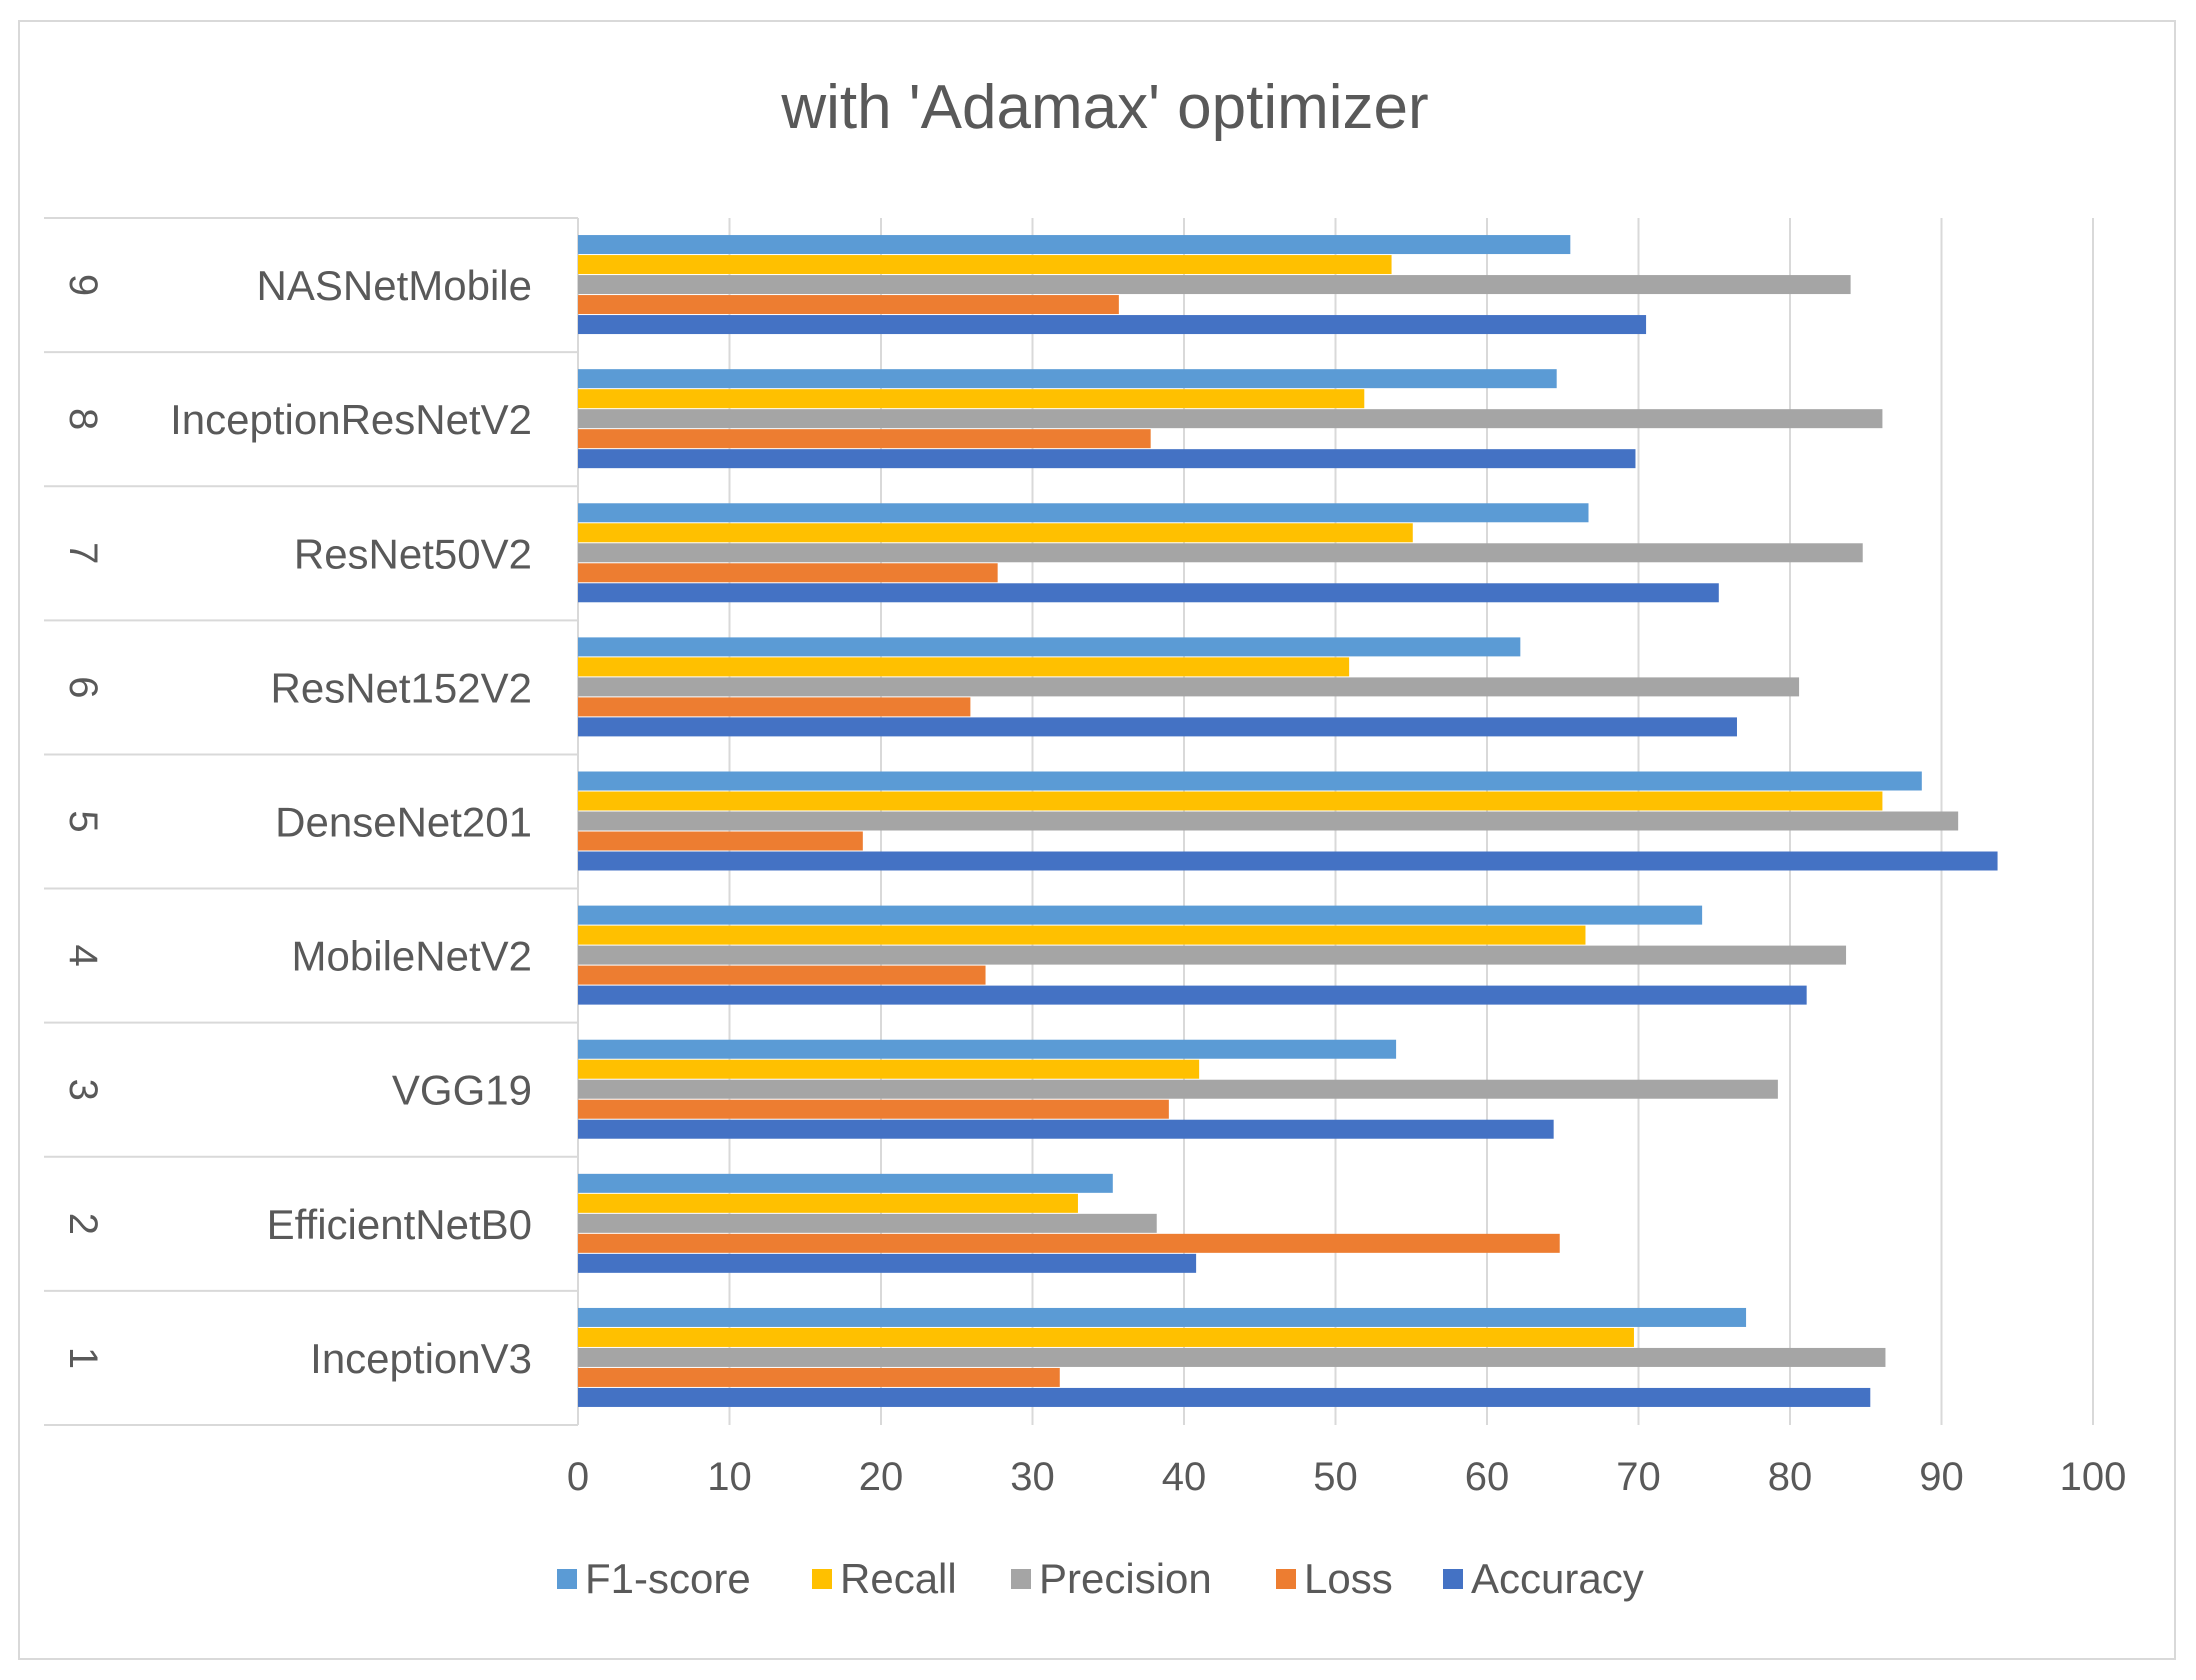  What do you see at coordinates (578, 1477) in the screenshot?
I see `x-tick-label: 0` at bounding box center [578, 1477].